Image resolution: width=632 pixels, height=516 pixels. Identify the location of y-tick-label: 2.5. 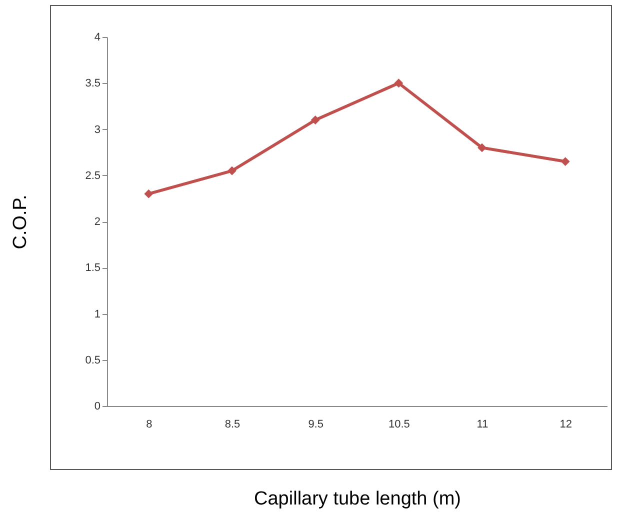
(92, 176).